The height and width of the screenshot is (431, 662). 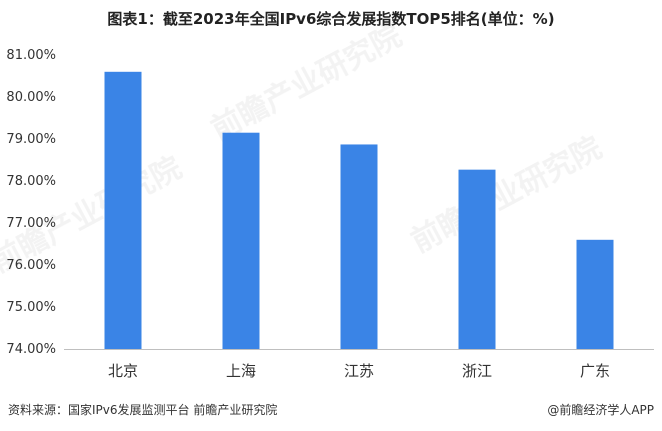 I want to click on x-axis-labels: 北京 上海 江苏 浙江 广东, so click(x=359, y=371).